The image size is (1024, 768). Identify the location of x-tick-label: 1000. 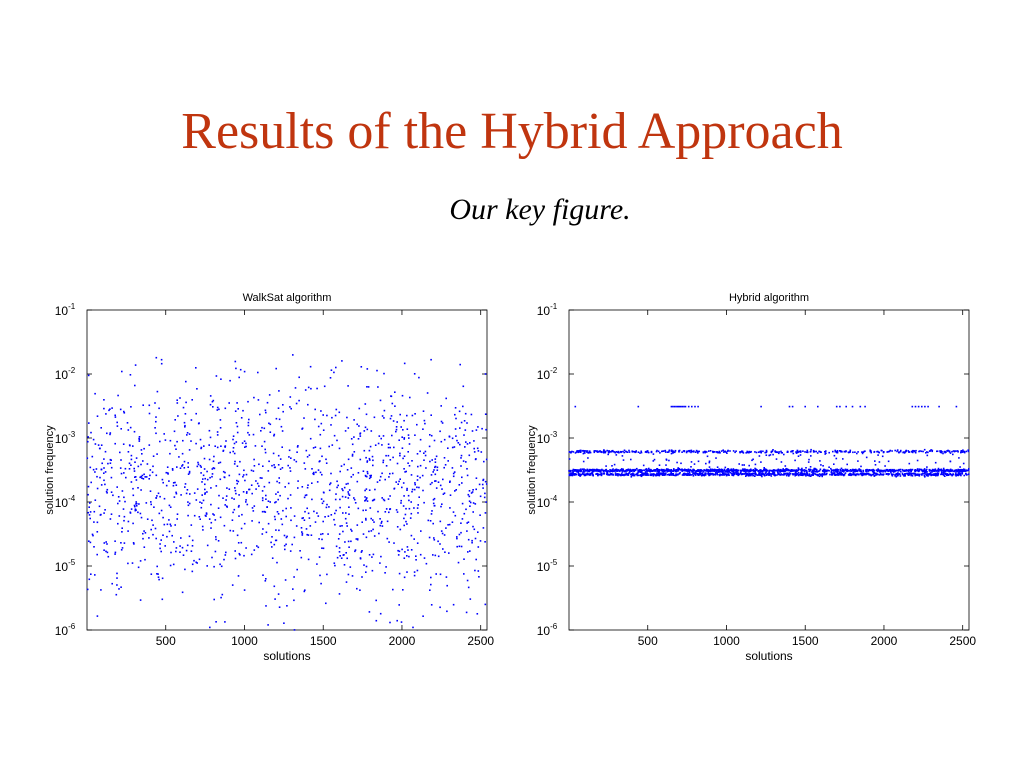
(244, 641).